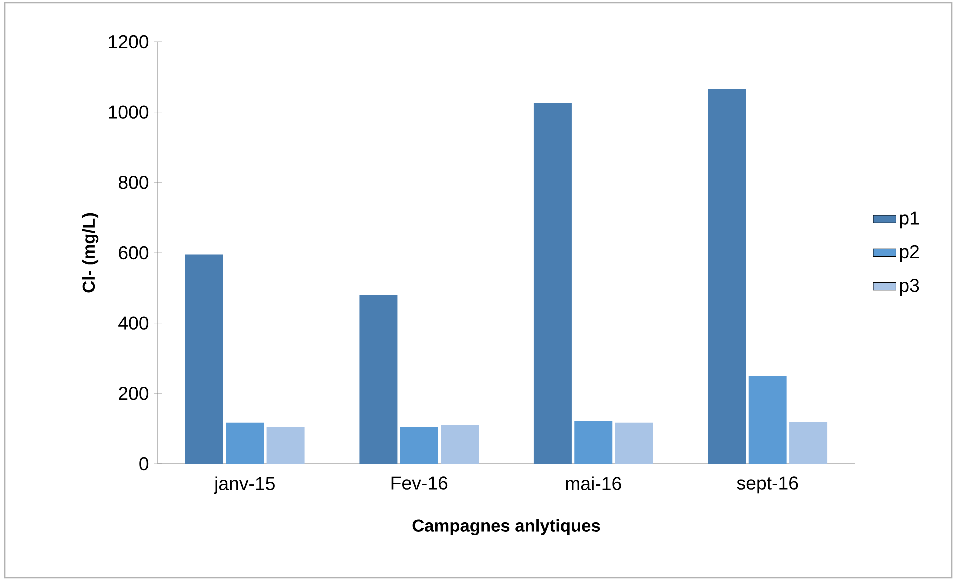  I want to click on legend-label: p2, so click(909, 253).